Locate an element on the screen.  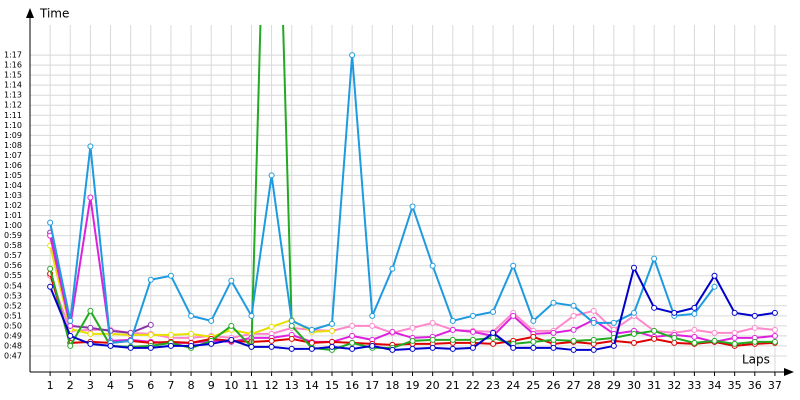
x-tick-label: 27 is located at coordinates (574, 385).